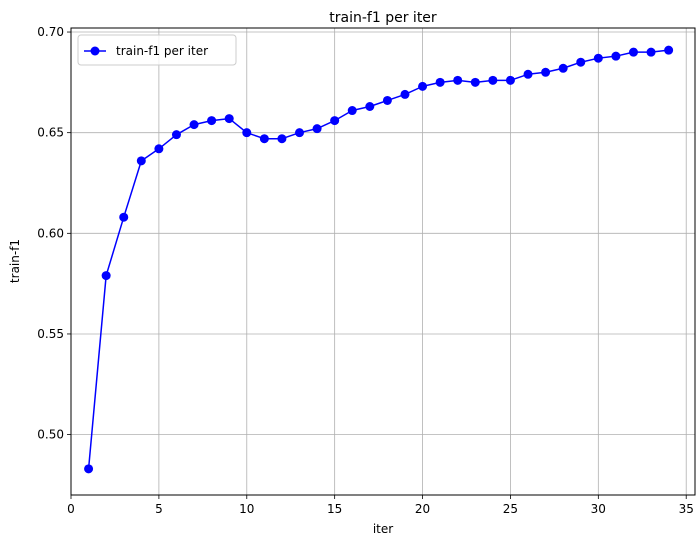 The image size is (700, 547). I want to click on y-tick-label: 0.50, so click(50, 435).